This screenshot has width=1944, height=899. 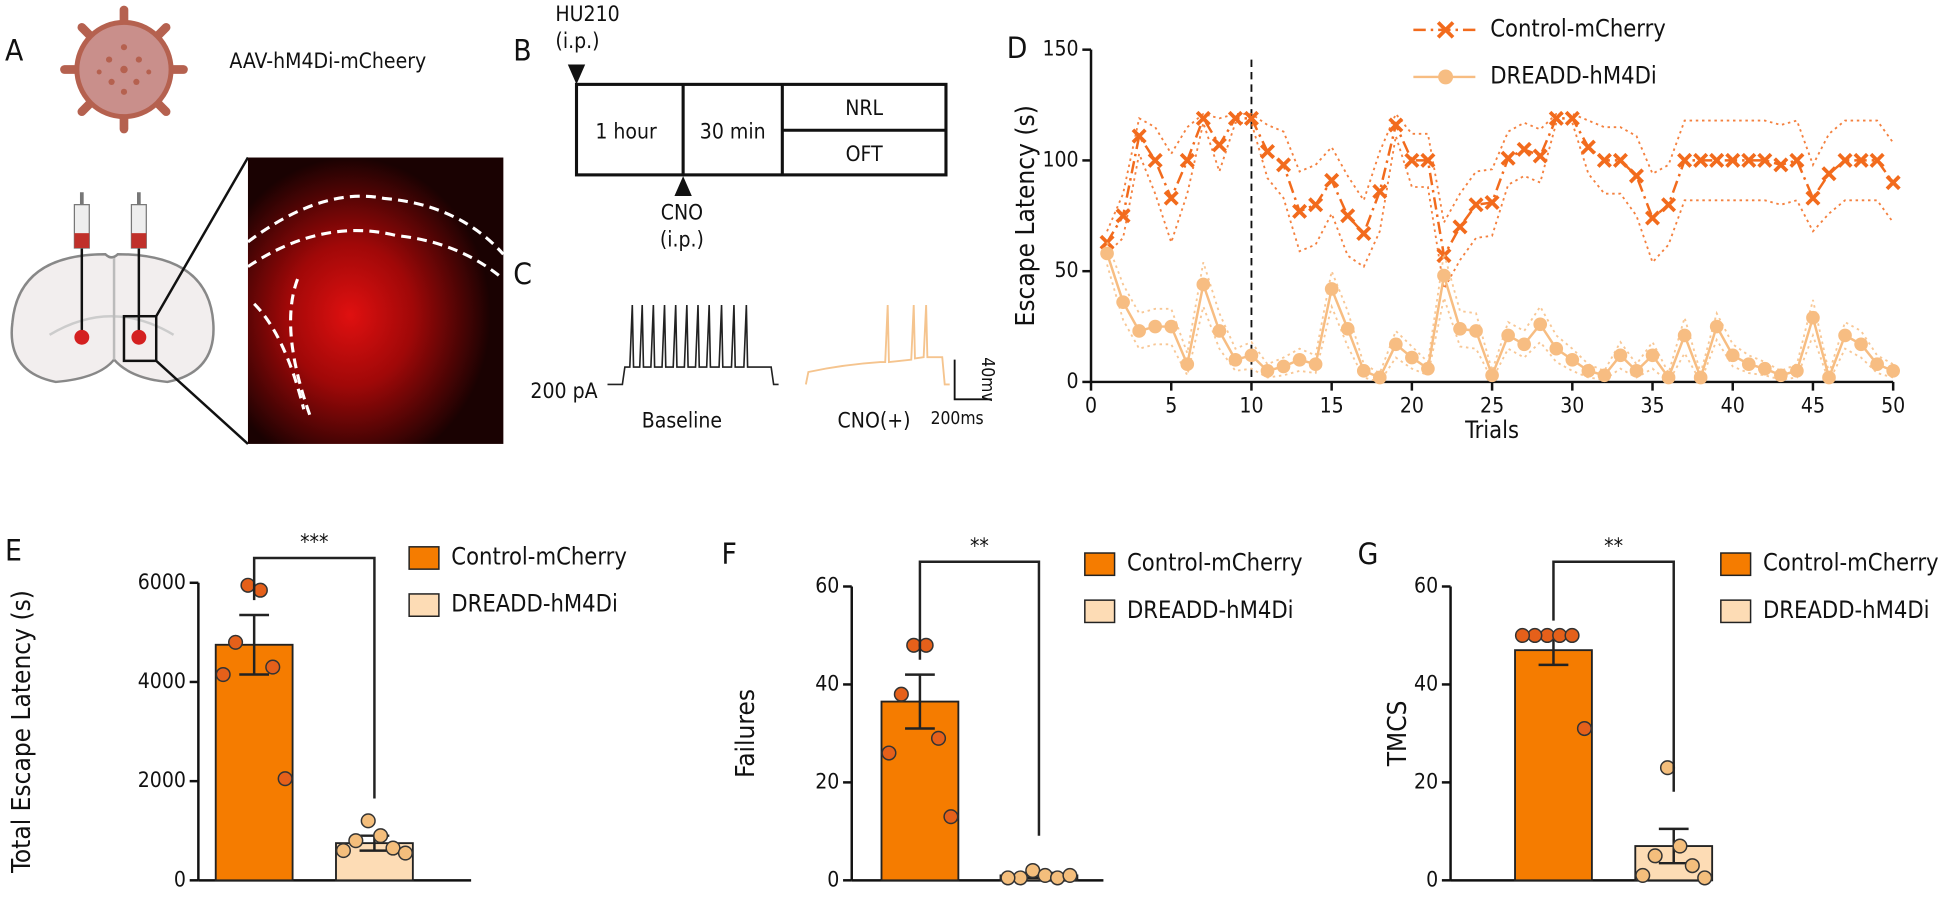 What do you see at coordinates (577, 40) in the screenshot?
I see `route-label: (i.p.)` at bounding box center [577, 40].